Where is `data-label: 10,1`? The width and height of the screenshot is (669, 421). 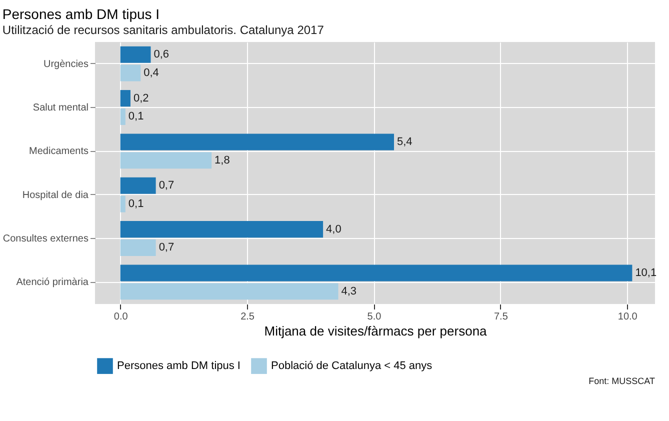
data-label: 10,1 is located at coordinates (646, 272).